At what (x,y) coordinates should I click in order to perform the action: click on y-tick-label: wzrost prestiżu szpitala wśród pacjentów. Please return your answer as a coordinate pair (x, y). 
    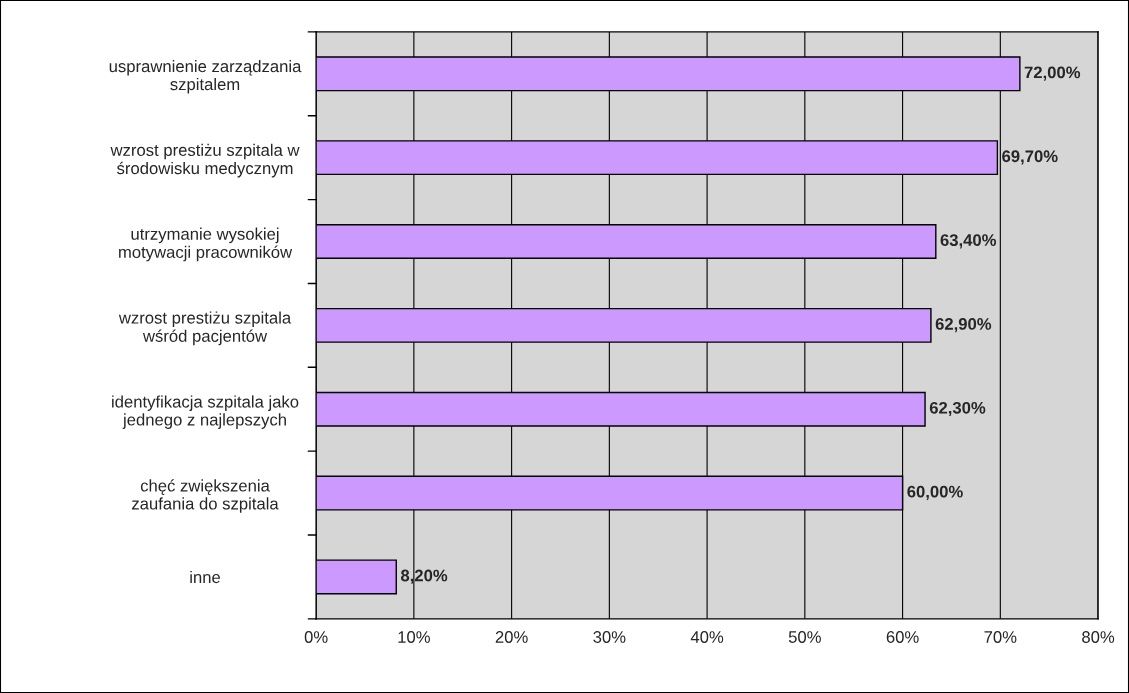
    Looking at the image, I should click on (205, 328).